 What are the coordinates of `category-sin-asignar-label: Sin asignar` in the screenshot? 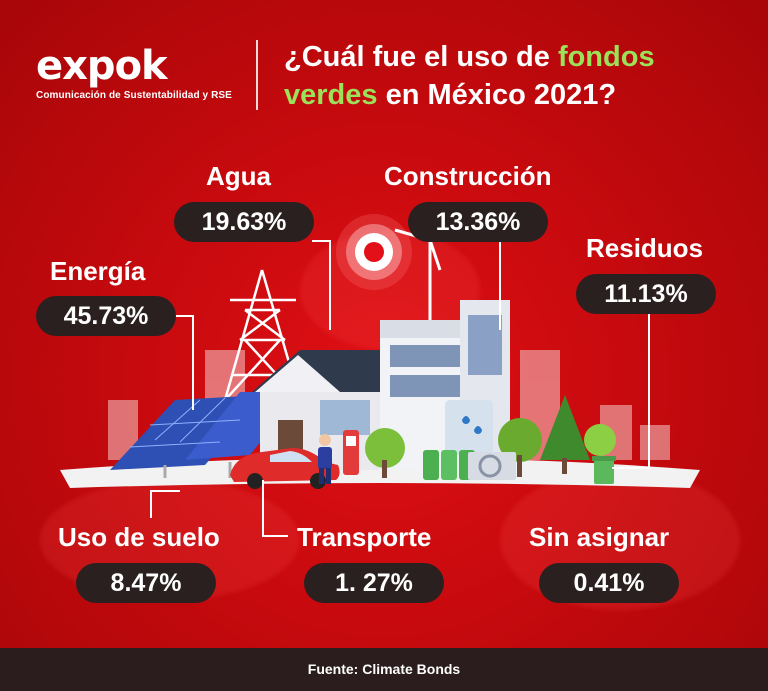 It's located at (599, 537).